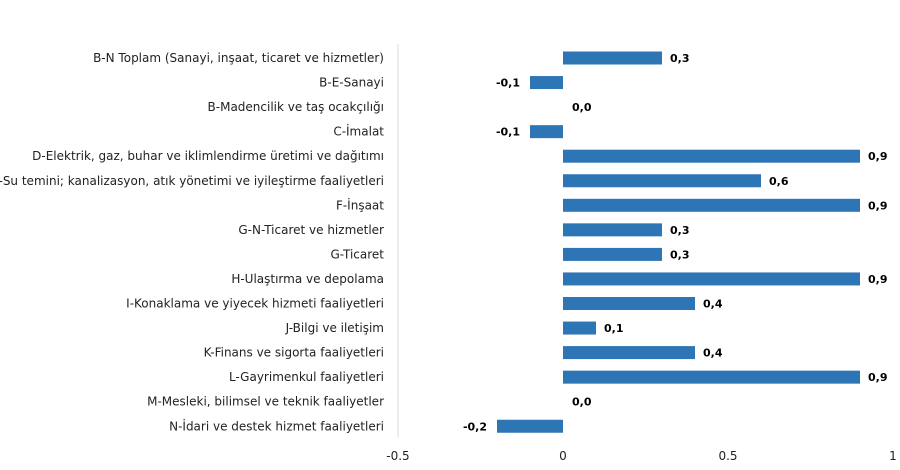 This screenshot has height=470, width=900. Describe the element at coordinates (307, 279) in the screenshot. I see `category-label: H-Ulaştırma ve depolama` at that location.